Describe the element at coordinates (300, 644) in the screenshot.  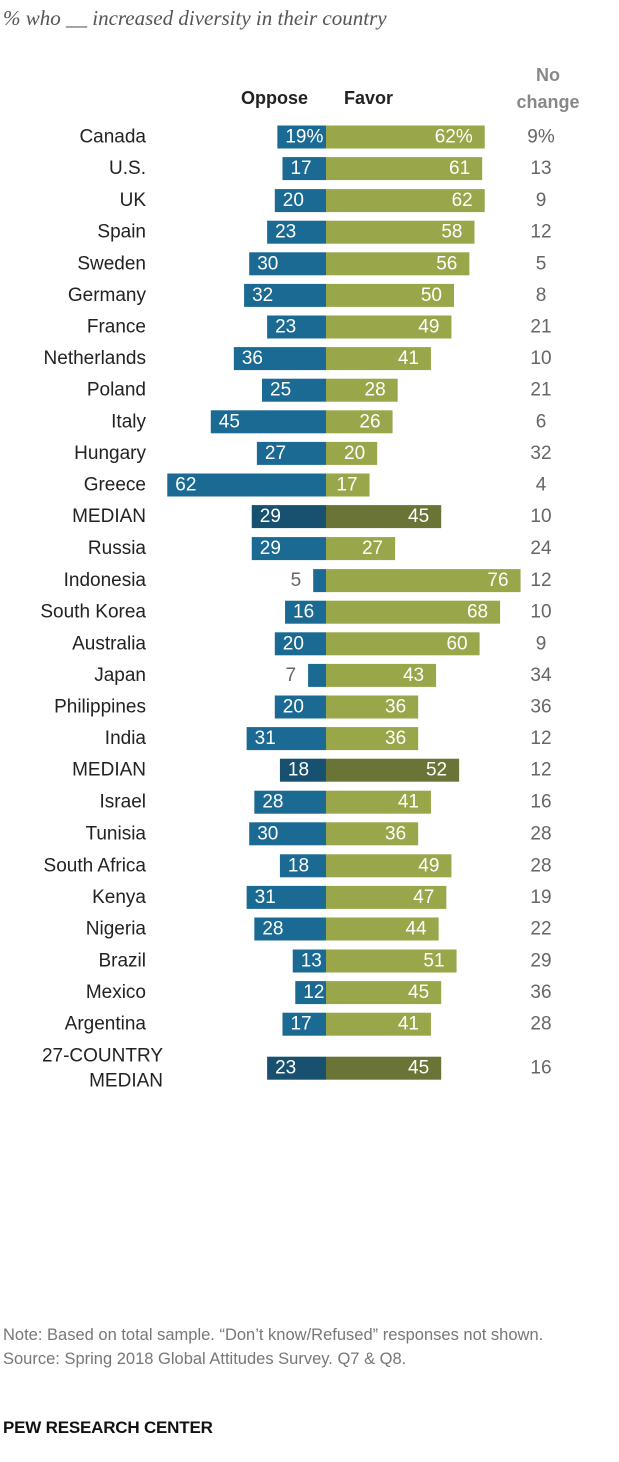
I see `oppose-bar-australia` at that location.